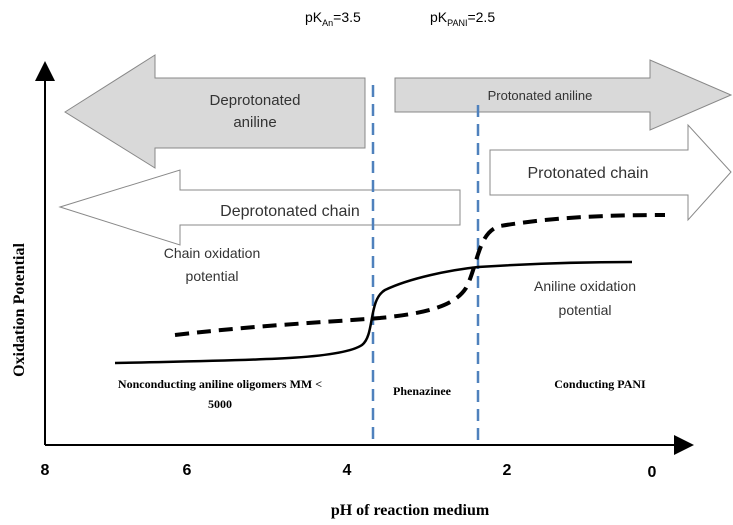 The width and height of the screenshot is (733, 525). I want to click on y-axis-label: Oxidation Potential, so click(19, 310).